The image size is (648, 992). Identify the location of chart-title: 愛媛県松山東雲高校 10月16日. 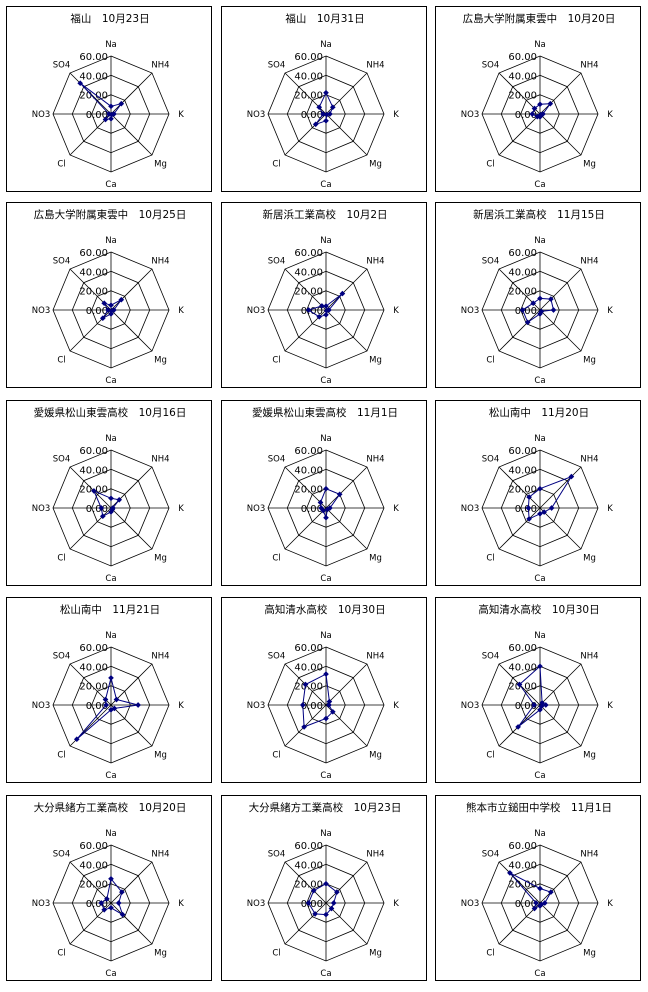
(110, 412).